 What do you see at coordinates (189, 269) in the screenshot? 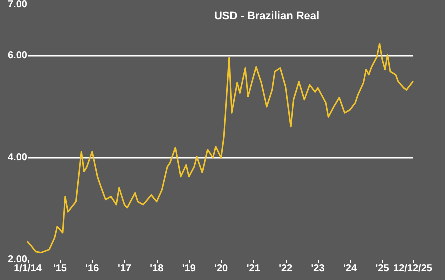
I see `x-tick-label: '19` at bounding box center [189, 269].